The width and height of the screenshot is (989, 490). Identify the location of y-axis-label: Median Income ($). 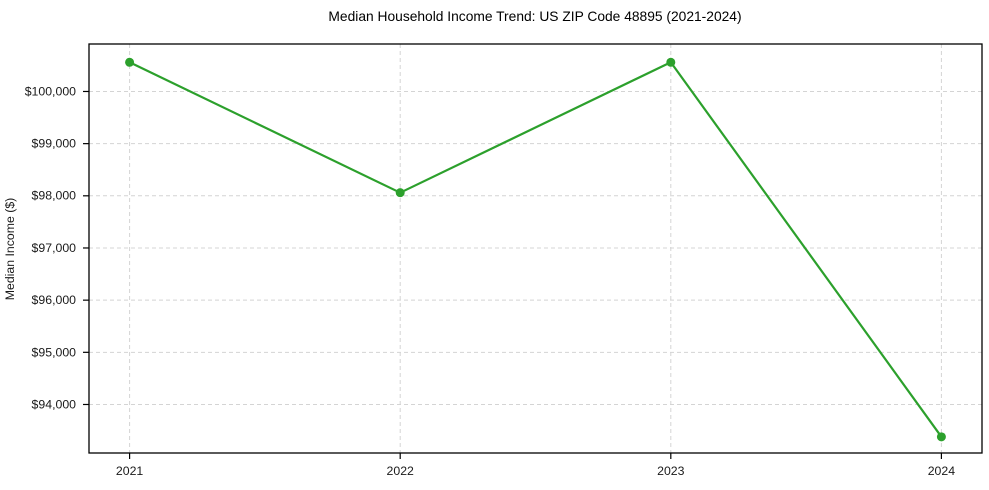
(10, 249).